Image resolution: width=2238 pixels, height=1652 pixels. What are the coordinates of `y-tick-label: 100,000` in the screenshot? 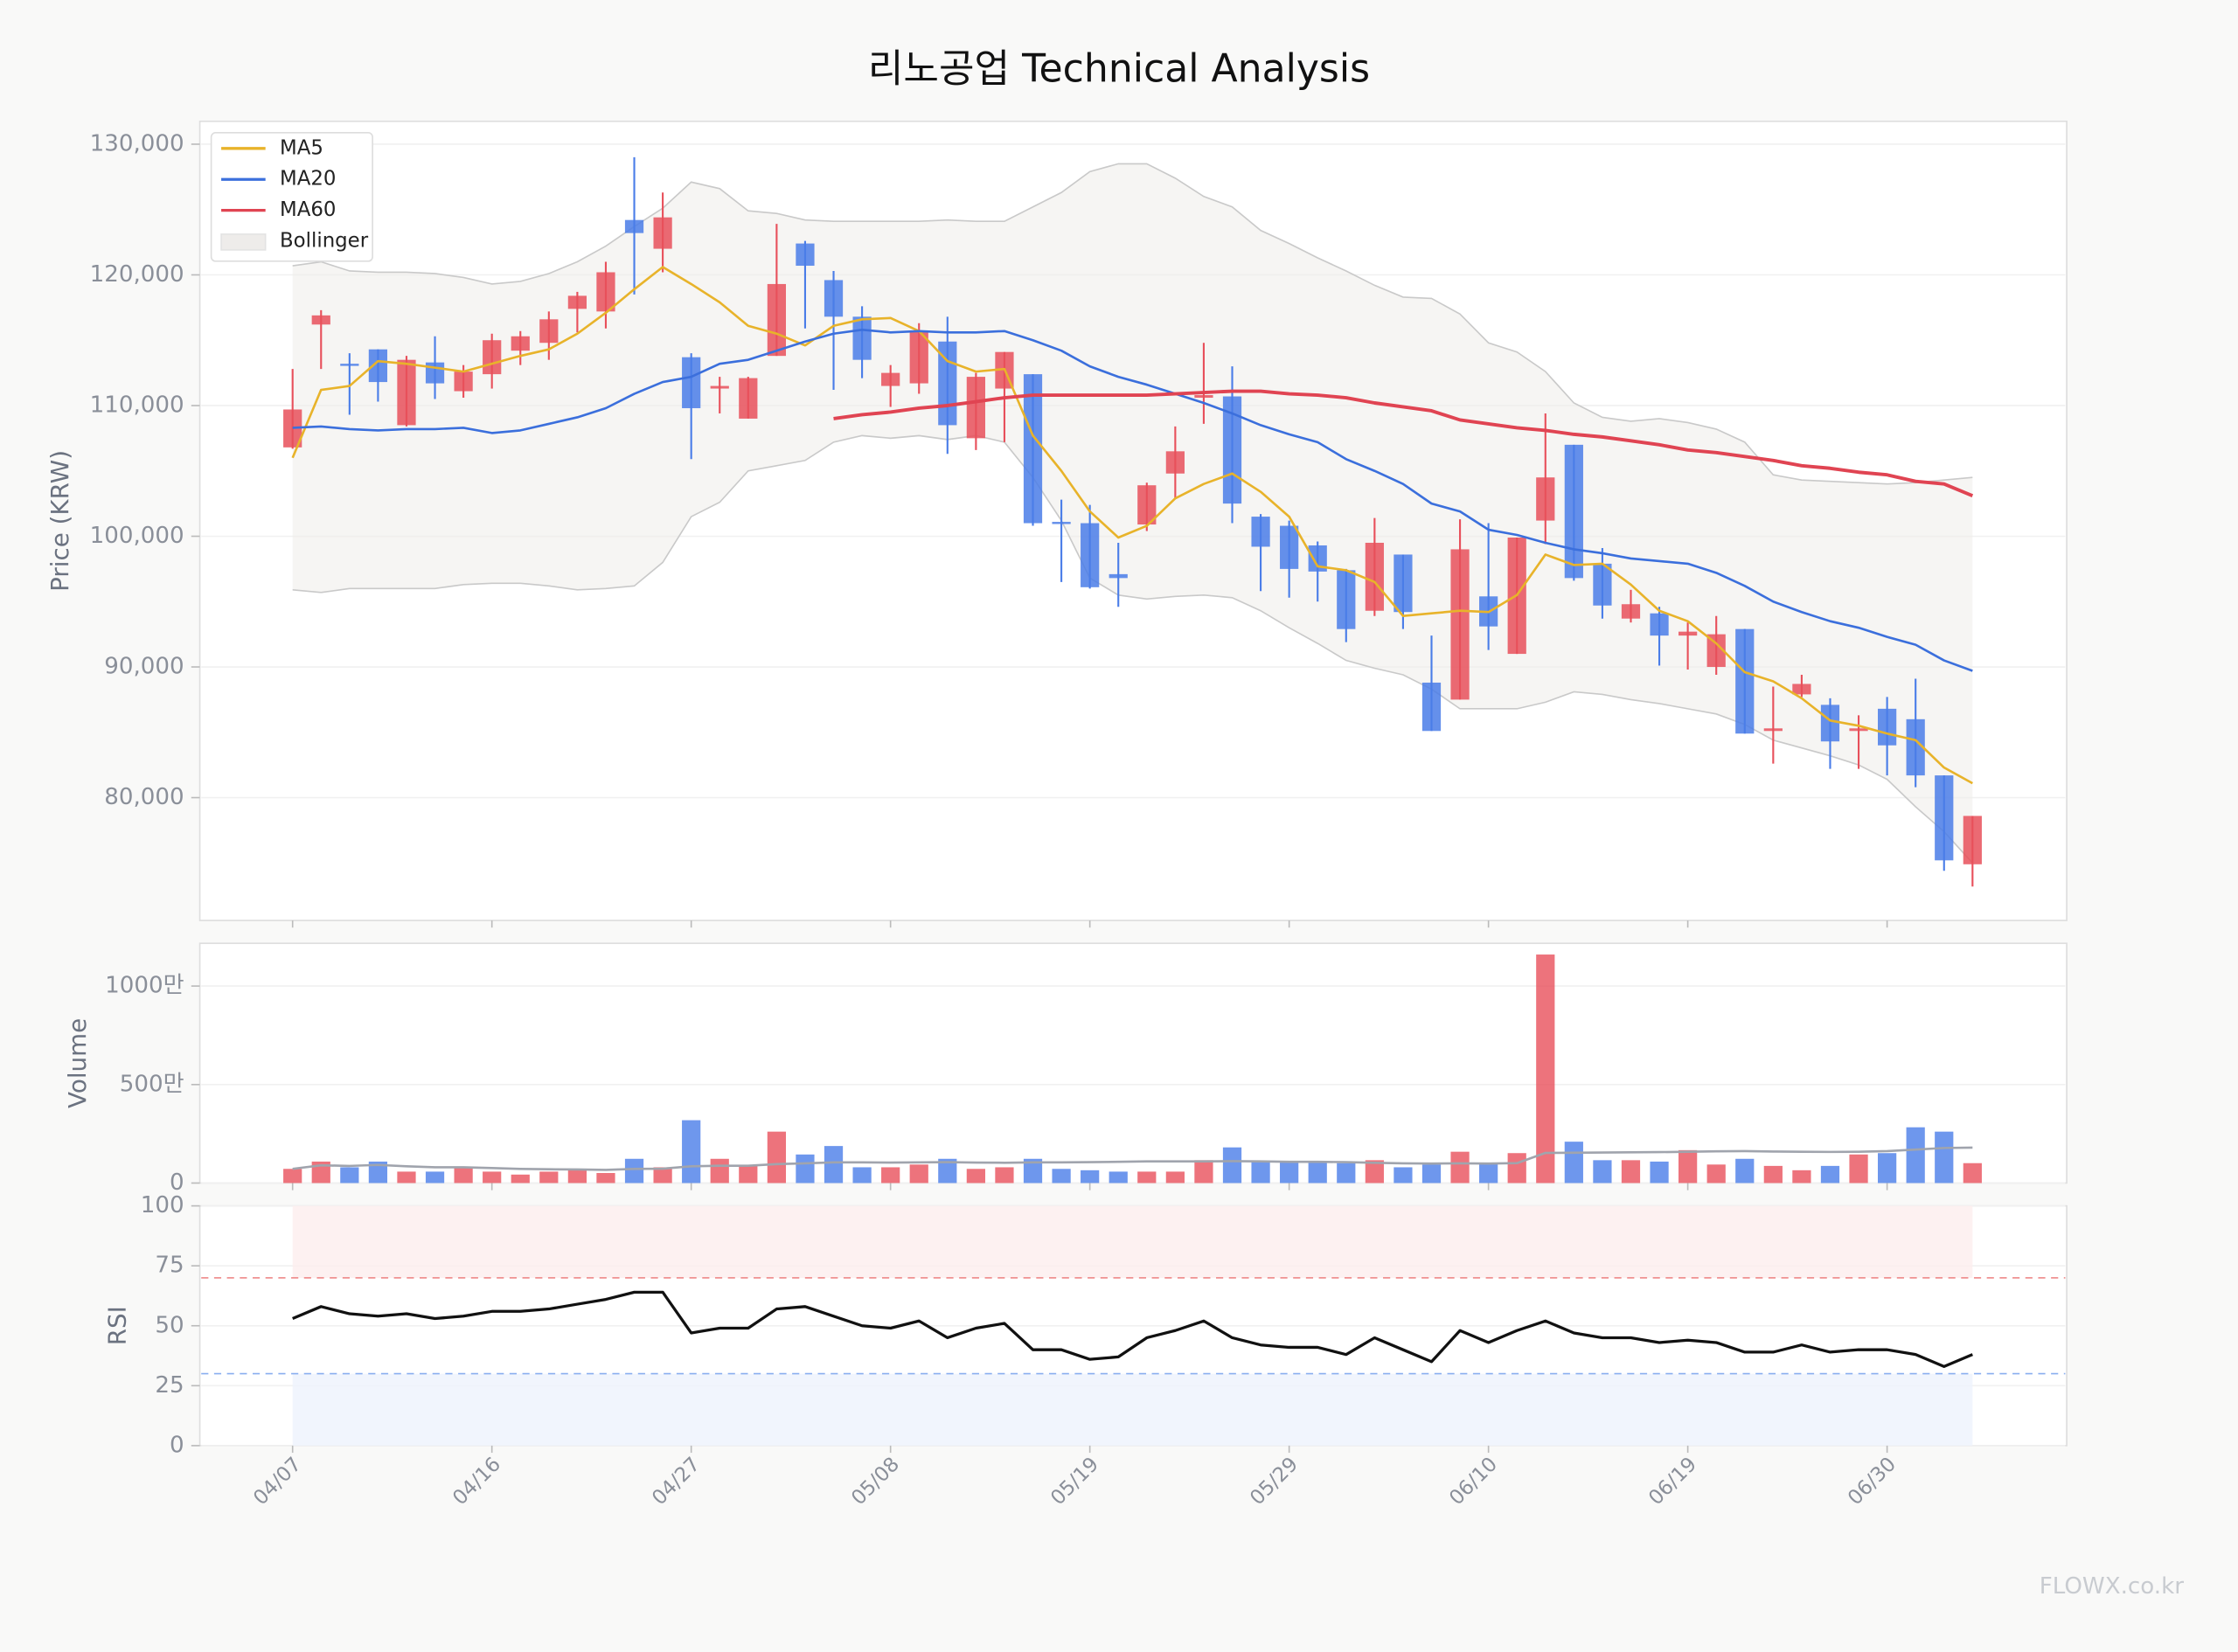 It's located at (137, 536).